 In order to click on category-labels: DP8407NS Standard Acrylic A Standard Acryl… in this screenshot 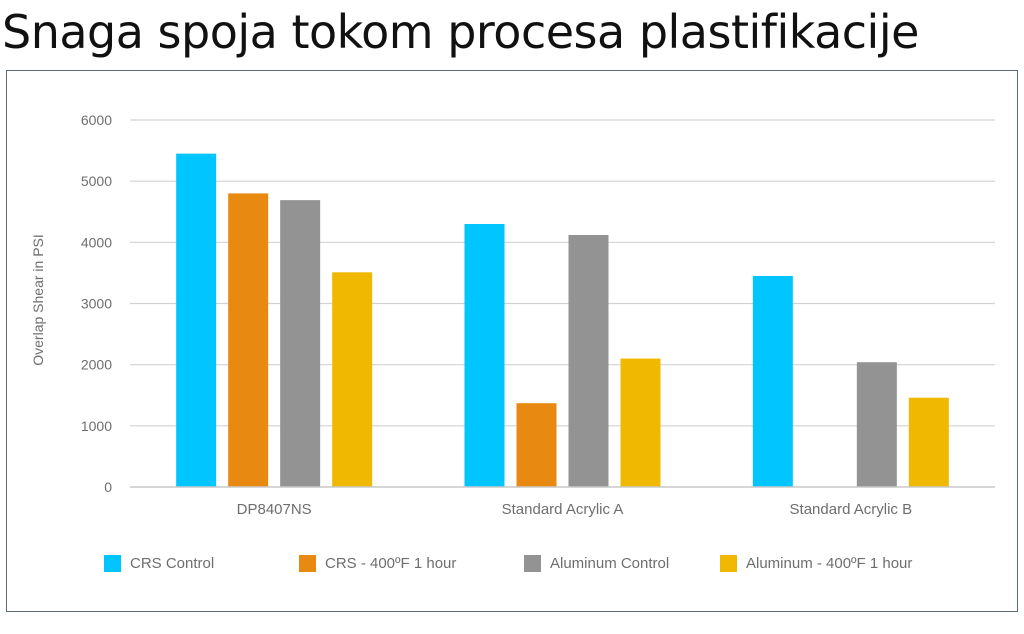, I will do `click(574, 509)`.